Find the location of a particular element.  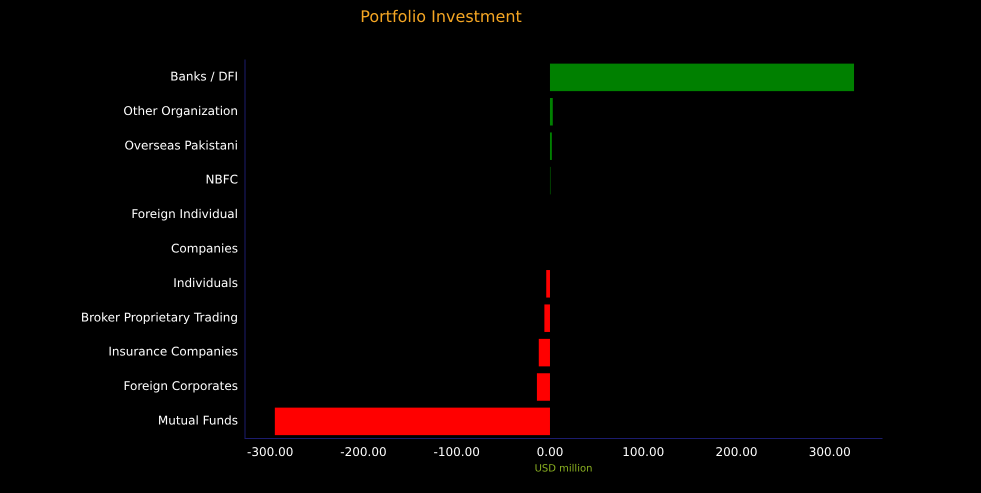

y-tick-label: Broker Proprietary Trading is located at coordinates (159, 317).